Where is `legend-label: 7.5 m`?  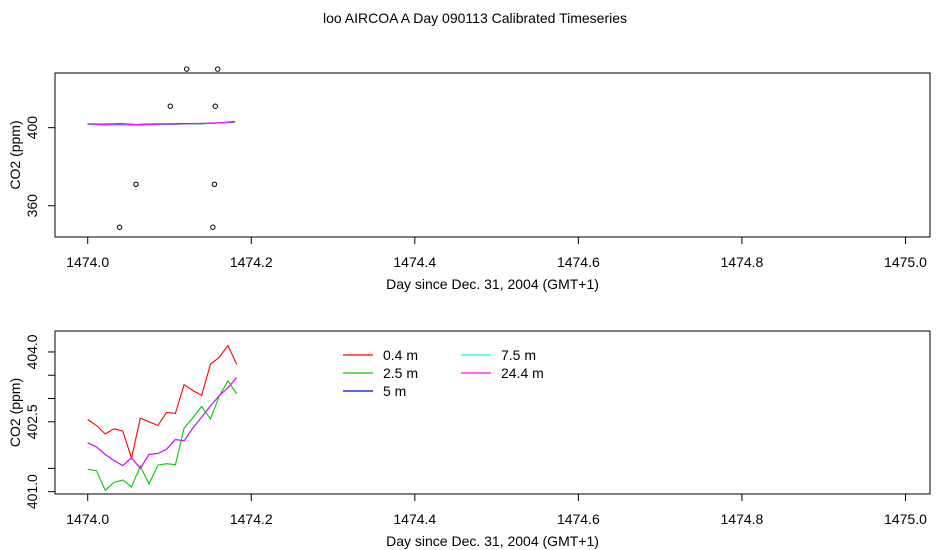
legend-label: 7.5 m is located at coordinates (518, 355).